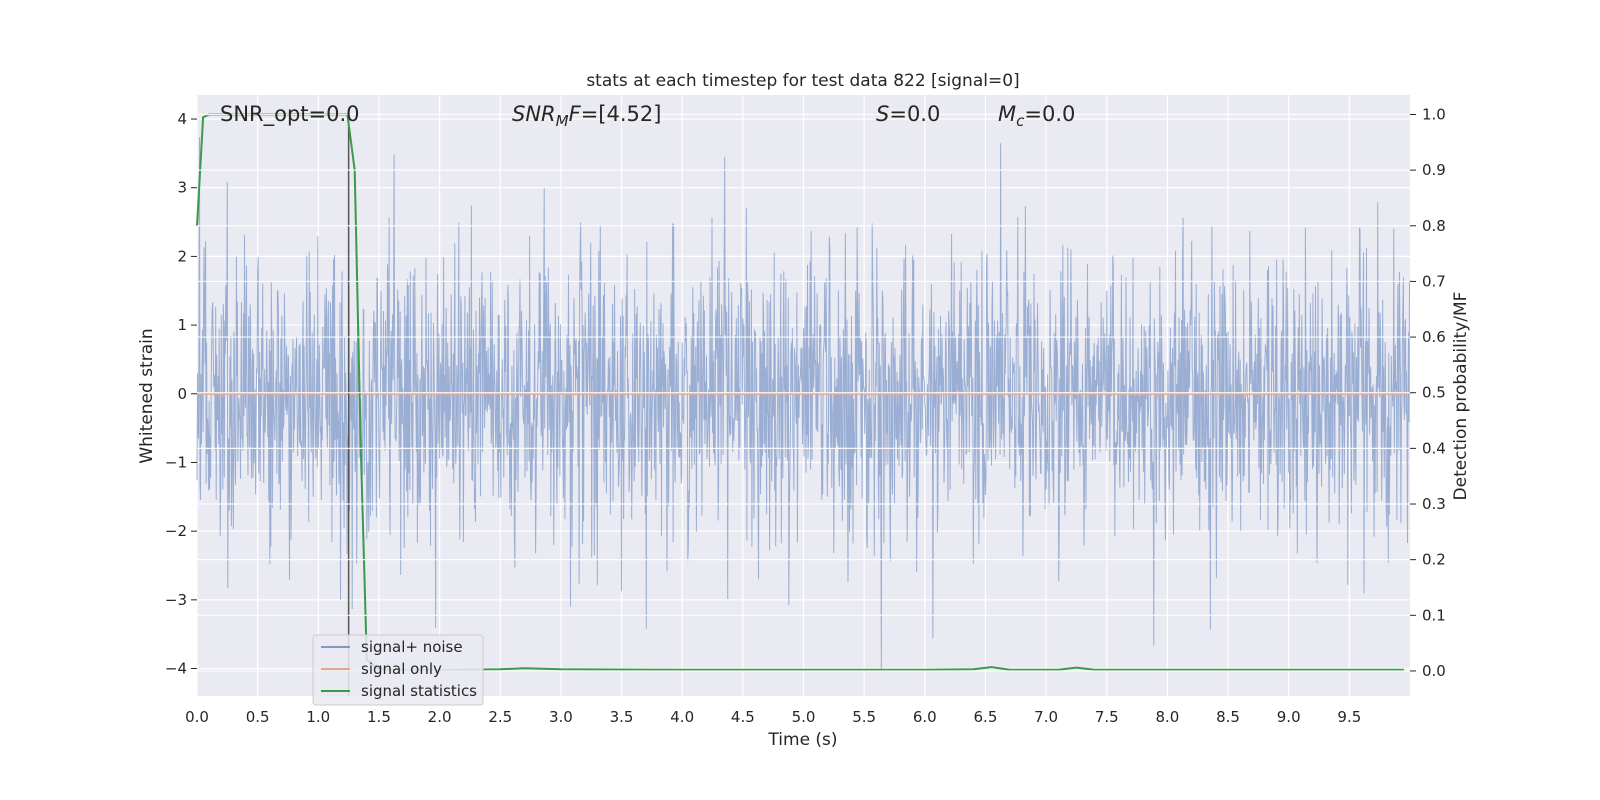  Describe the element at coordinates (1434, 114) in the screenshot. I see `y-right-tick-label: 1.0` at that location.